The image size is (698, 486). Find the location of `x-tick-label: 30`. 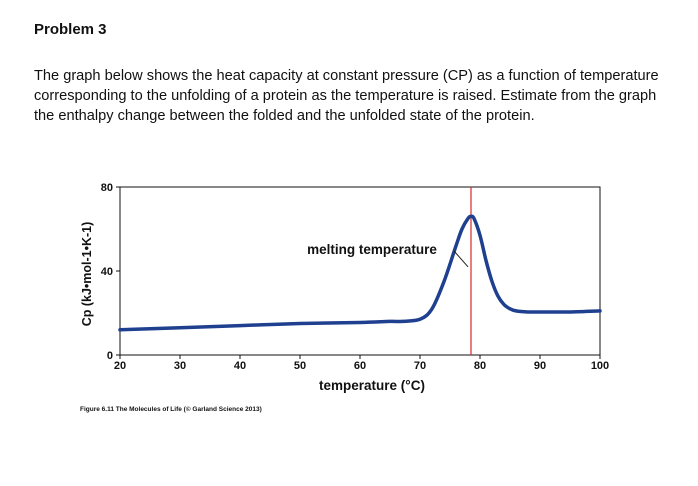

x-tick-label: 30 is located at coordinates (180, 366).